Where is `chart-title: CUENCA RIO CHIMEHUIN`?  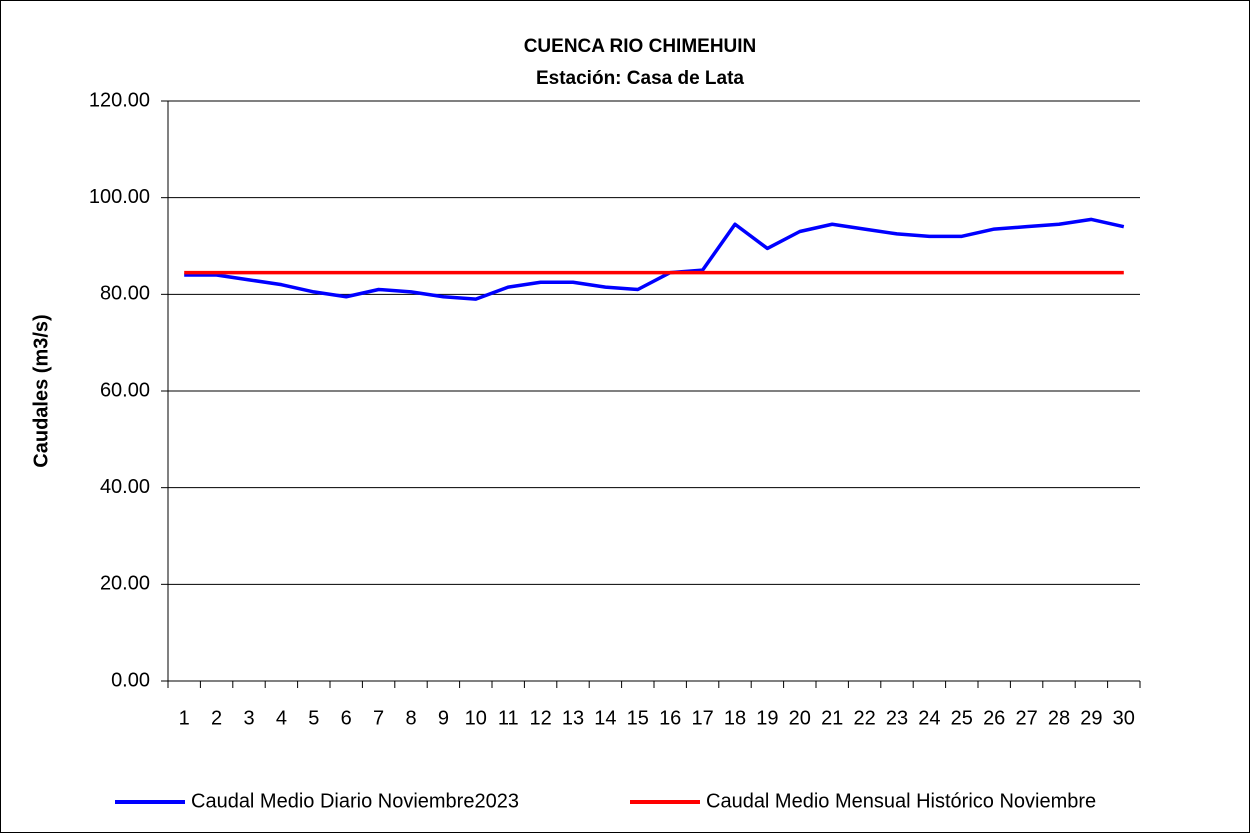
chart-title: CUENCA RIO CHIMEHUIN is located at coordinates (640, 46).